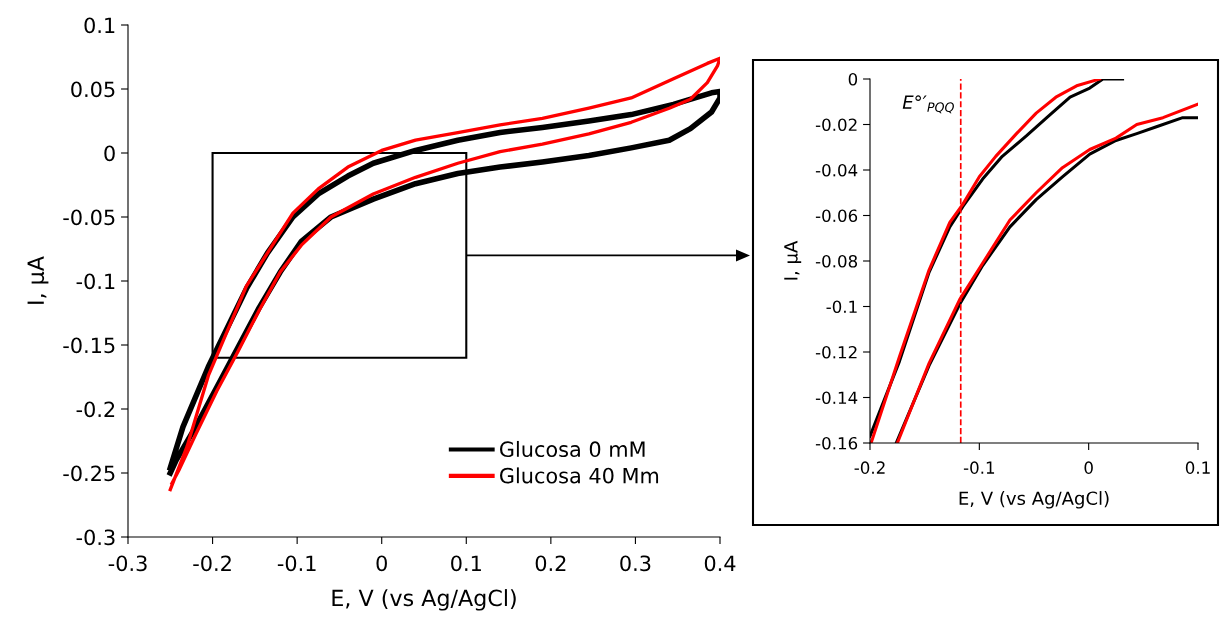  I want to click on y-tick-label: 0.05, so click(93, 89).